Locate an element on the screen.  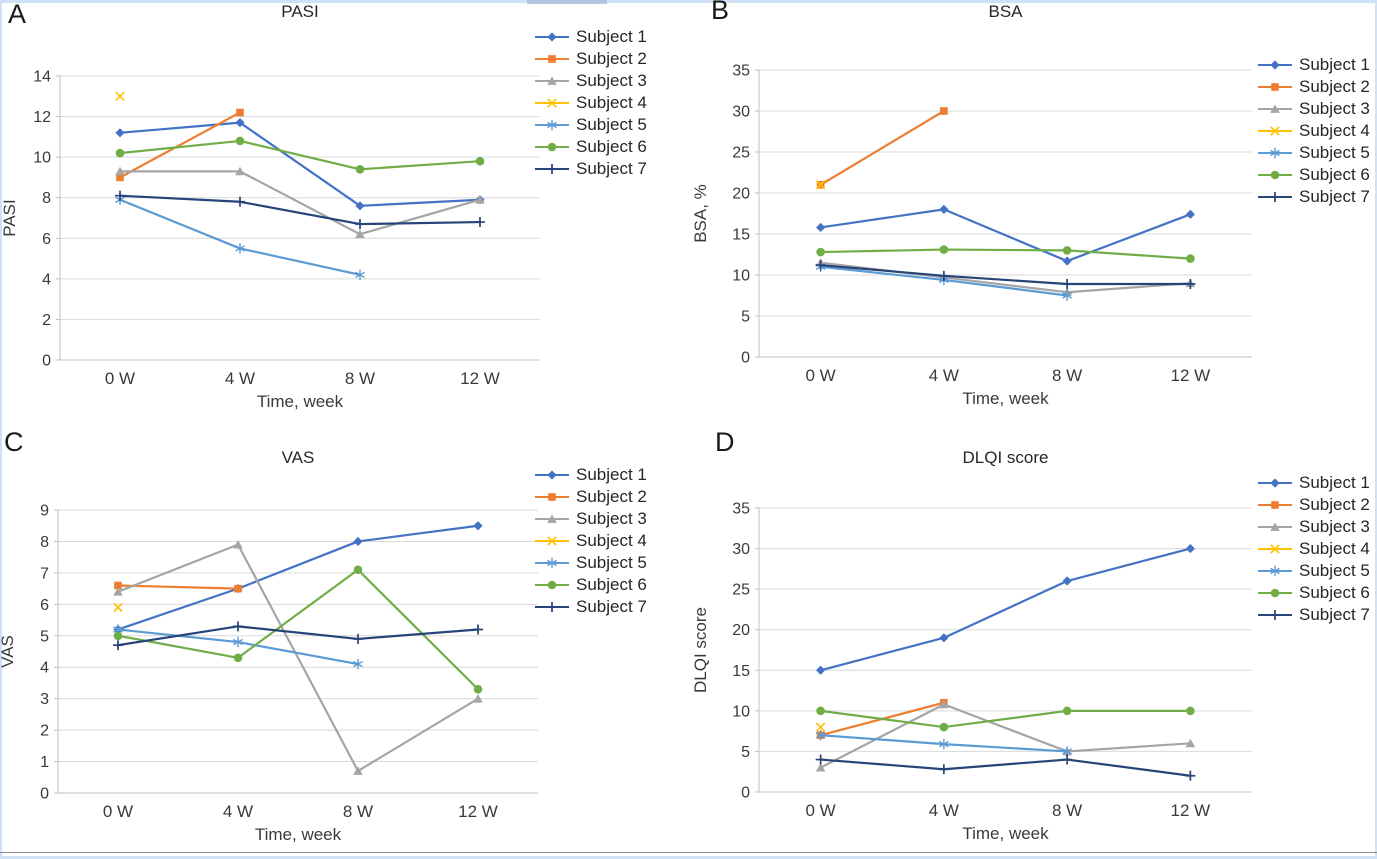
chart-title: BSA is located at coordinates (1005, 11).